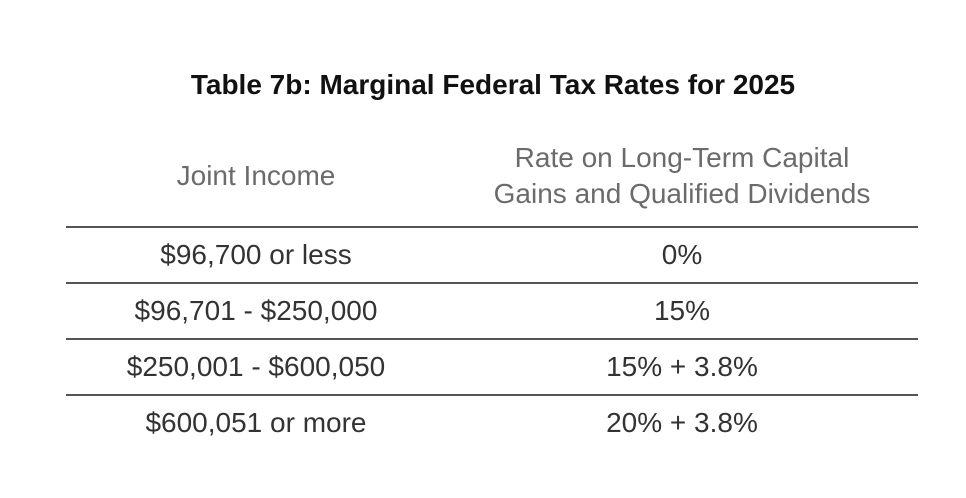  Describe the element at coordinates (256, 310) in the screenshot. I see `income-cell: $96,701 - $250,000` at that location.